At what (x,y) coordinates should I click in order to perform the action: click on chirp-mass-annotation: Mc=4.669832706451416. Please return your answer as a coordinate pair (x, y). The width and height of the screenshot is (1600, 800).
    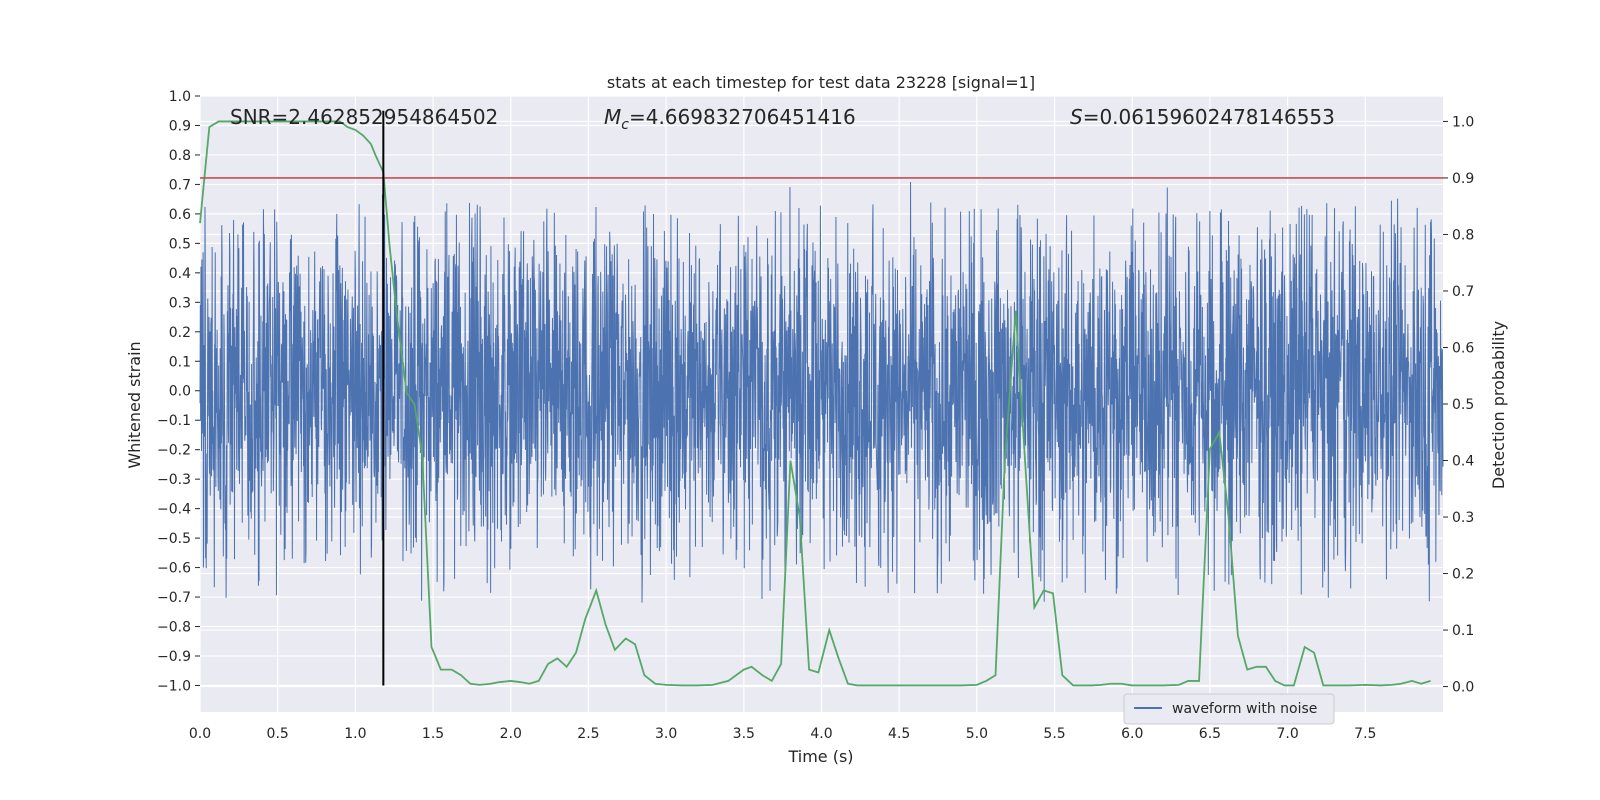
    Looking at the image, I should click on (730, 119).